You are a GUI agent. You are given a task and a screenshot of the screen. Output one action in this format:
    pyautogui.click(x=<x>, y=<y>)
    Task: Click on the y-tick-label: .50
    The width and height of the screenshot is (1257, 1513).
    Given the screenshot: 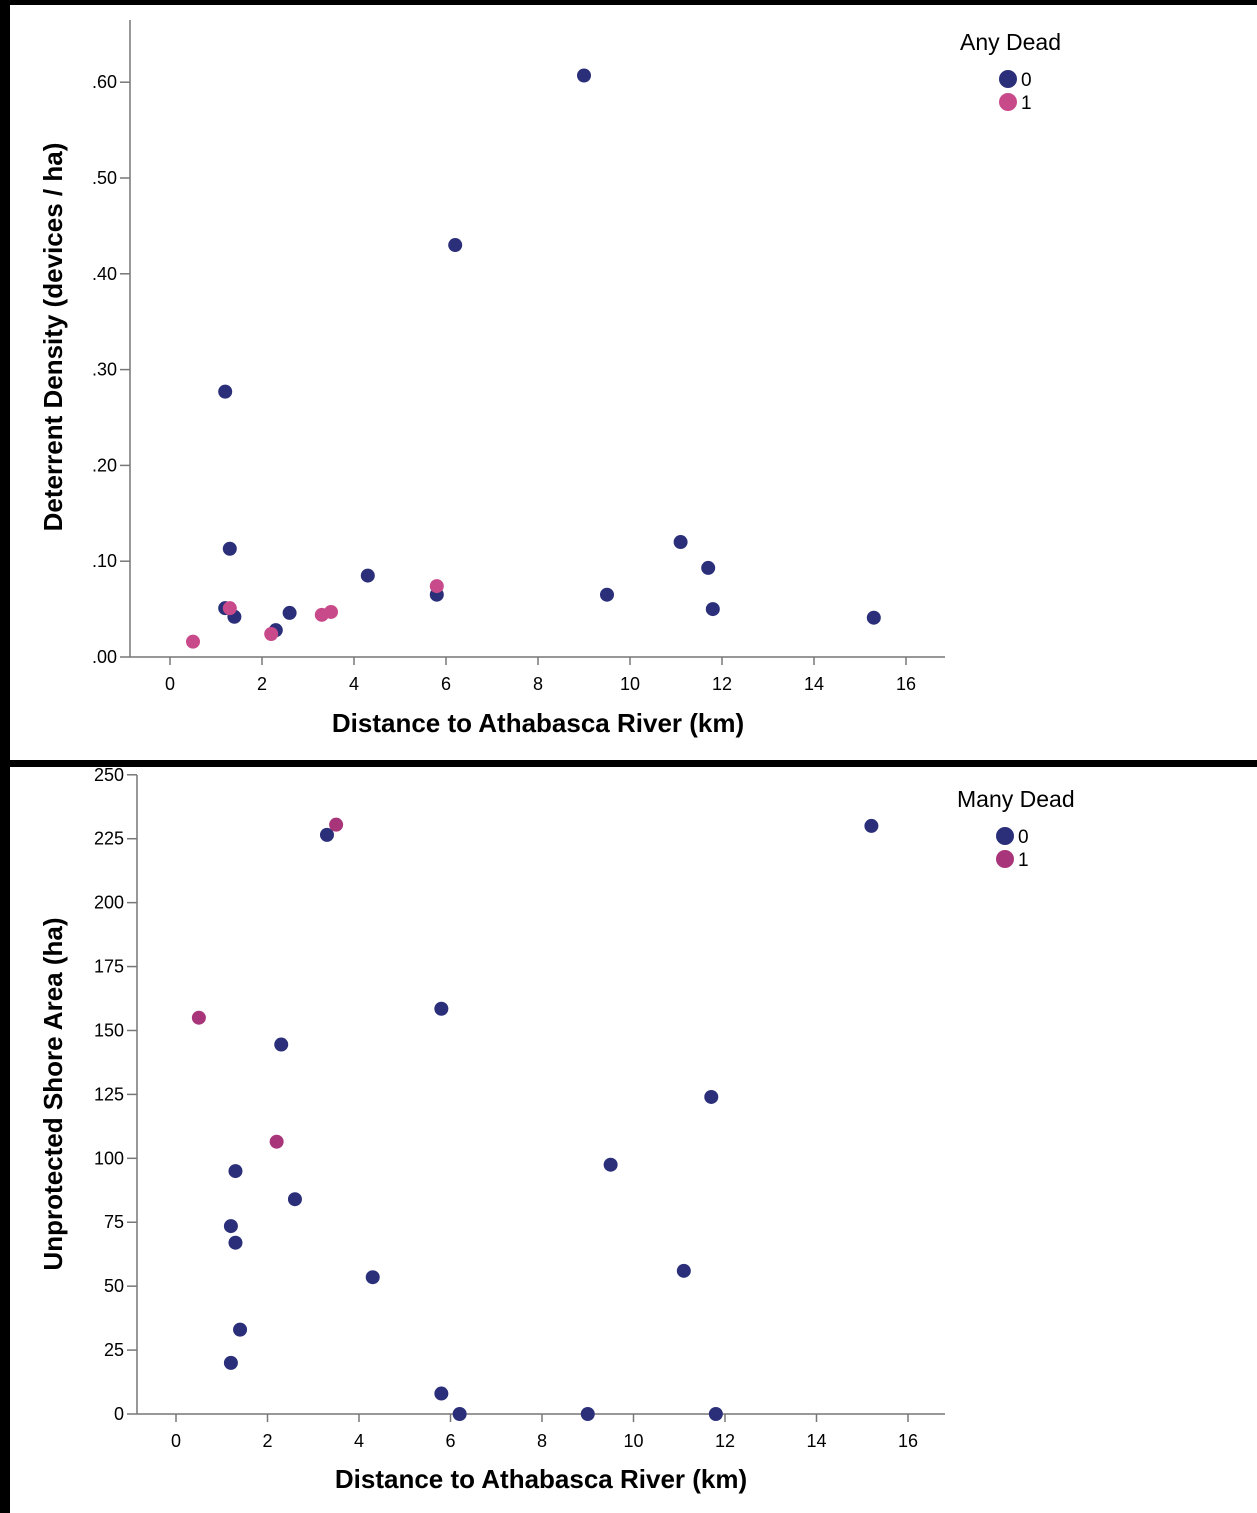 What is the action you would take?
    pyautogui.click(x=104, y=178)
    